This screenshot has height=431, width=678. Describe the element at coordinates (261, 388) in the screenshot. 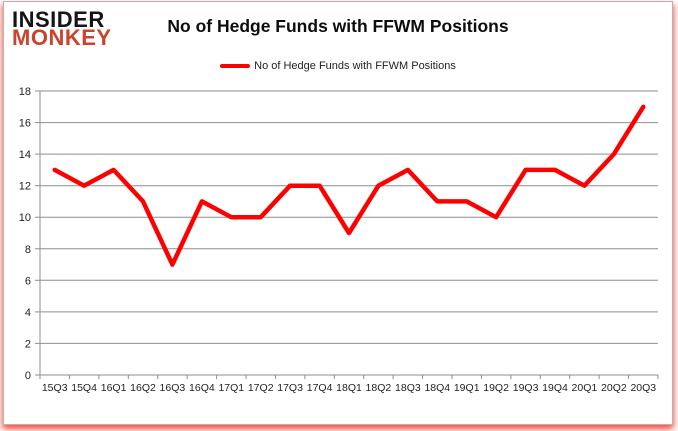

I see `svg-text: 17Q2` at that location.